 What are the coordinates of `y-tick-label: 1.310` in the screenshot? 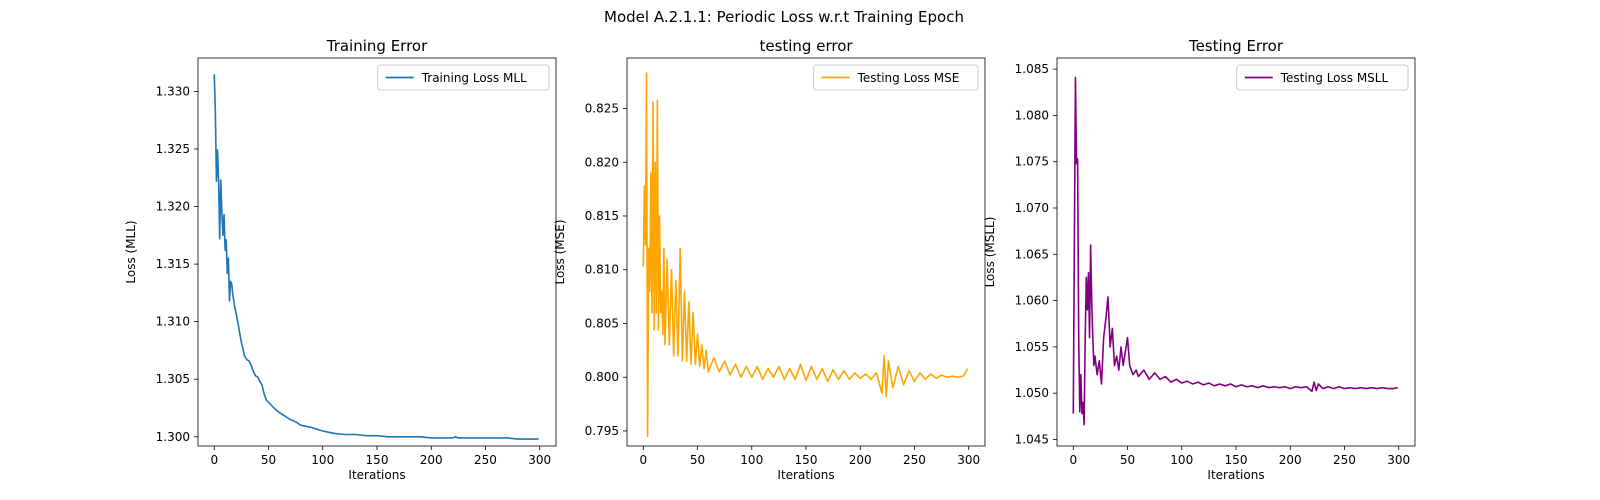 It's located at (173, 322).